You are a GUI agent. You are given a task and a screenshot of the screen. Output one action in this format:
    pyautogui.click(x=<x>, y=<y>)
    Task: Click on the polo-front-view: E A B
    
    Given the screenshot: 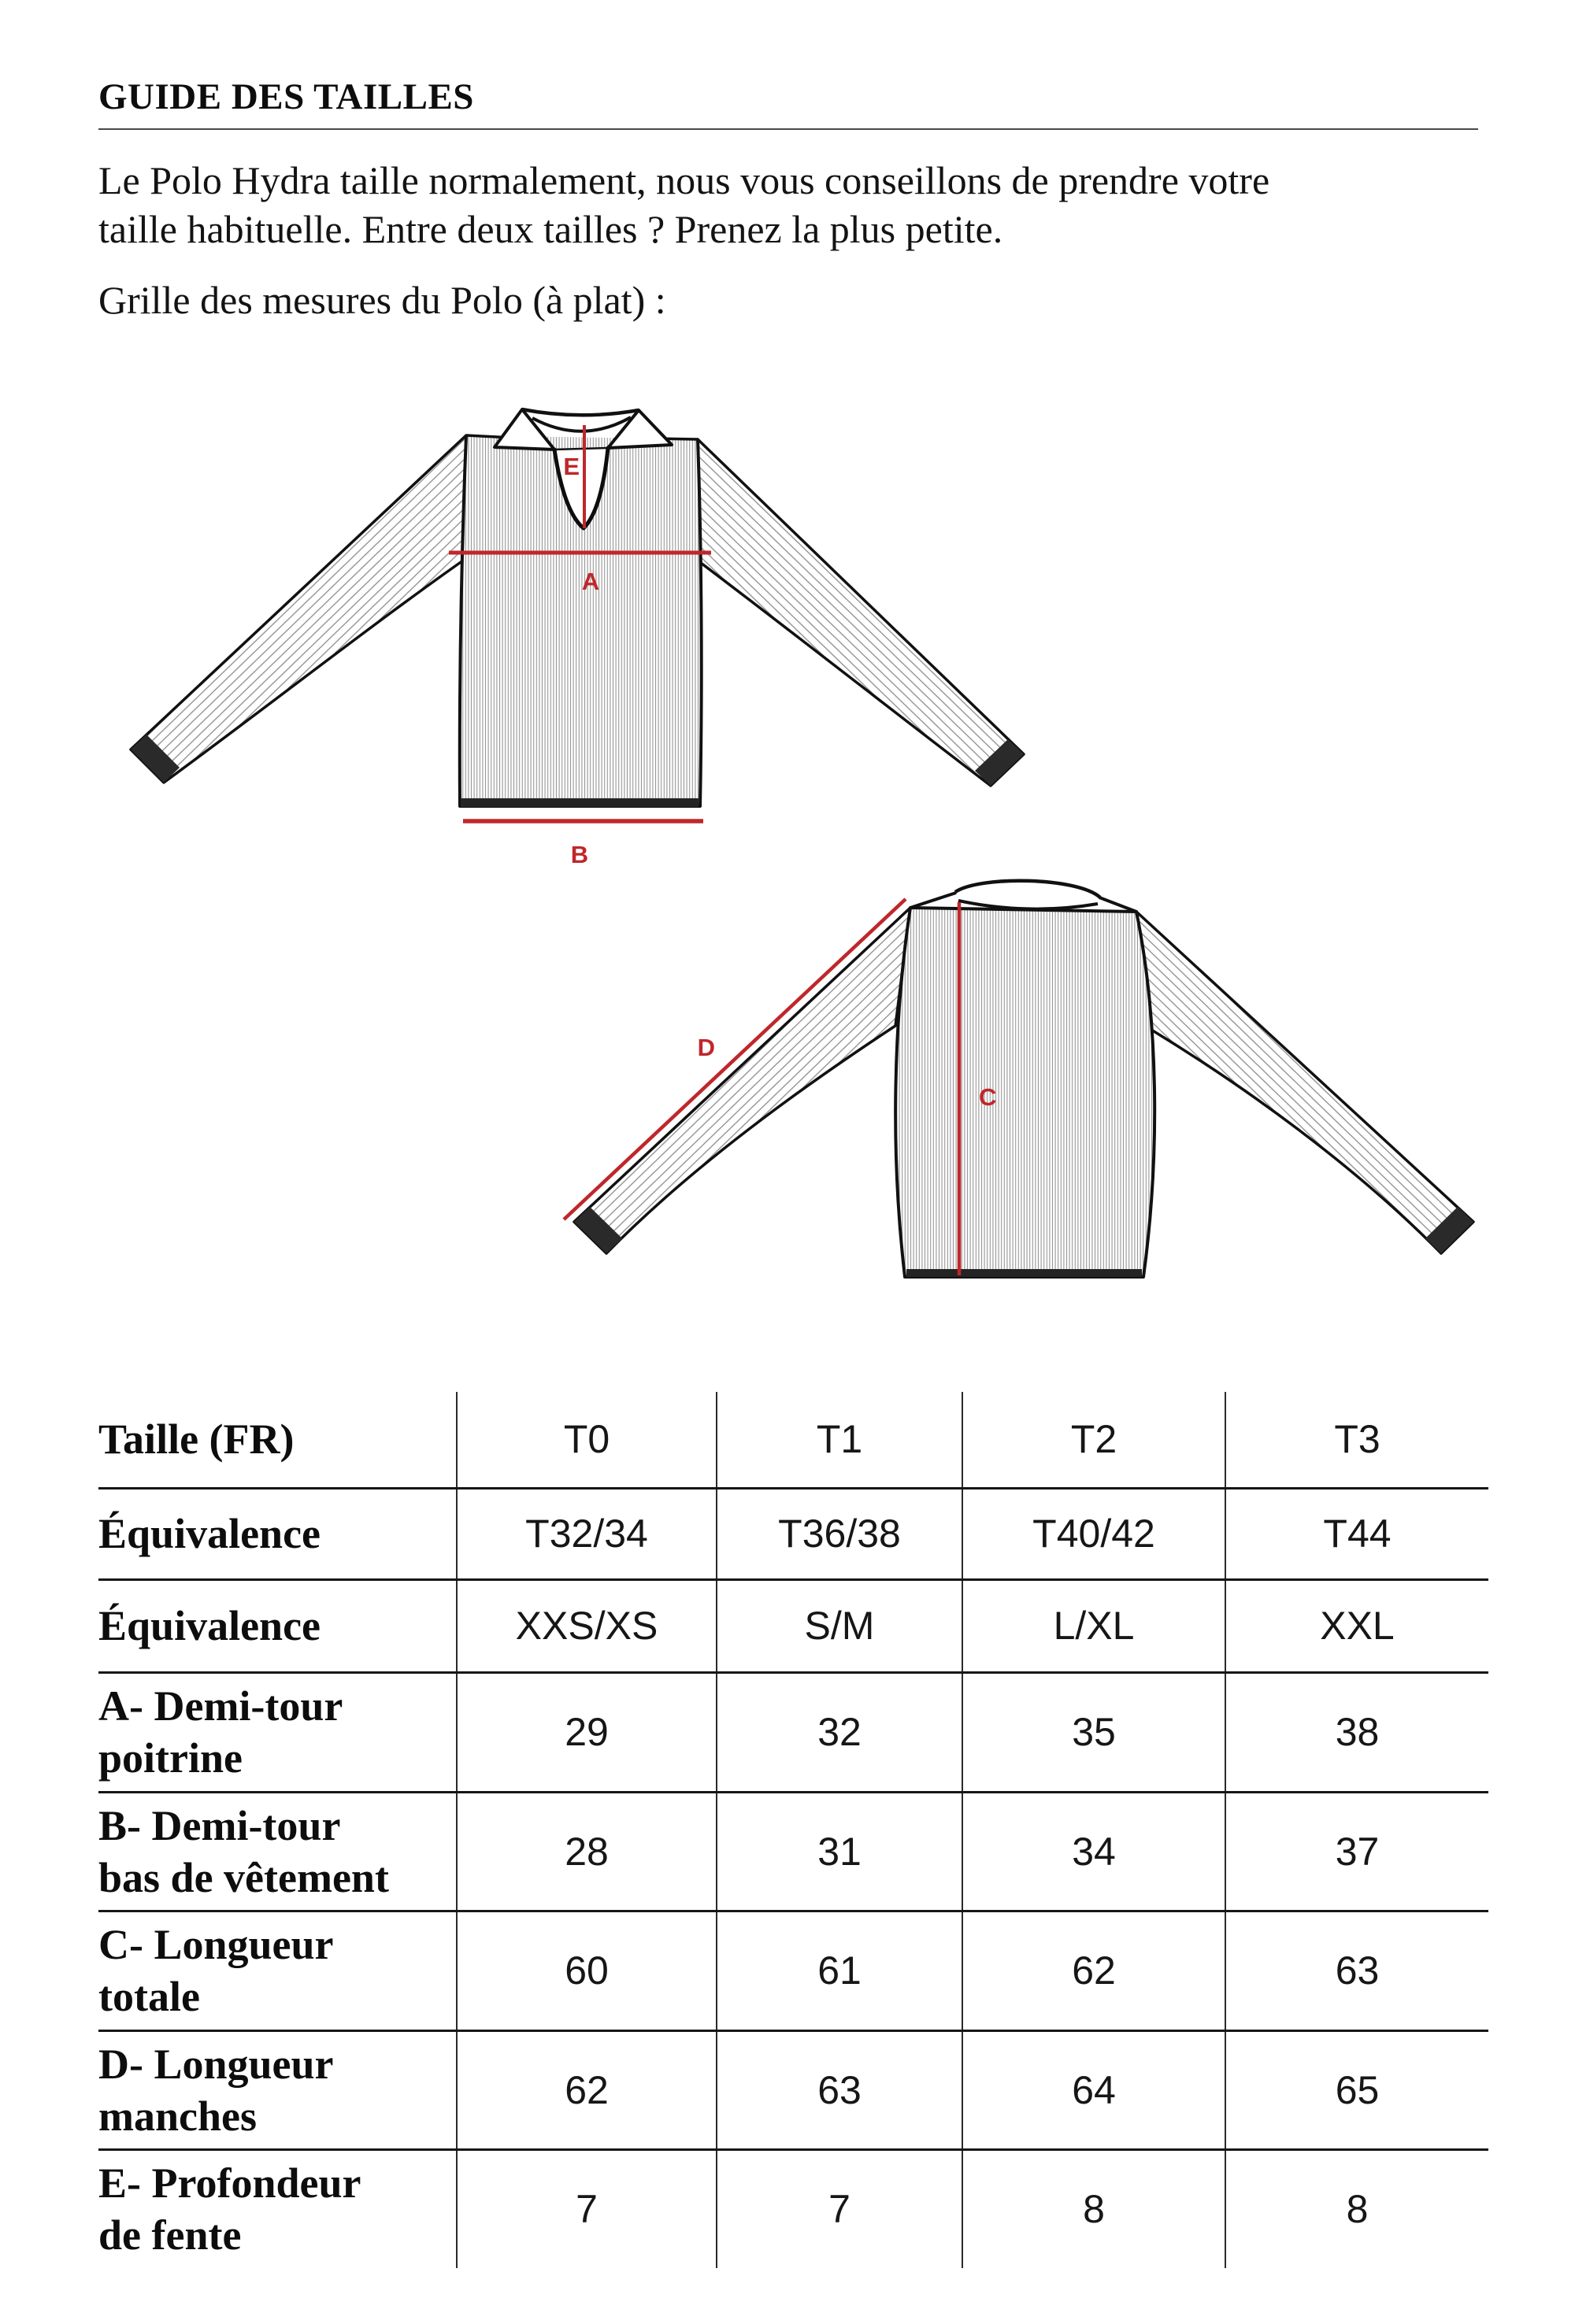 What is the action you would take?
    pyautogui.click(x=577, y=637)
    